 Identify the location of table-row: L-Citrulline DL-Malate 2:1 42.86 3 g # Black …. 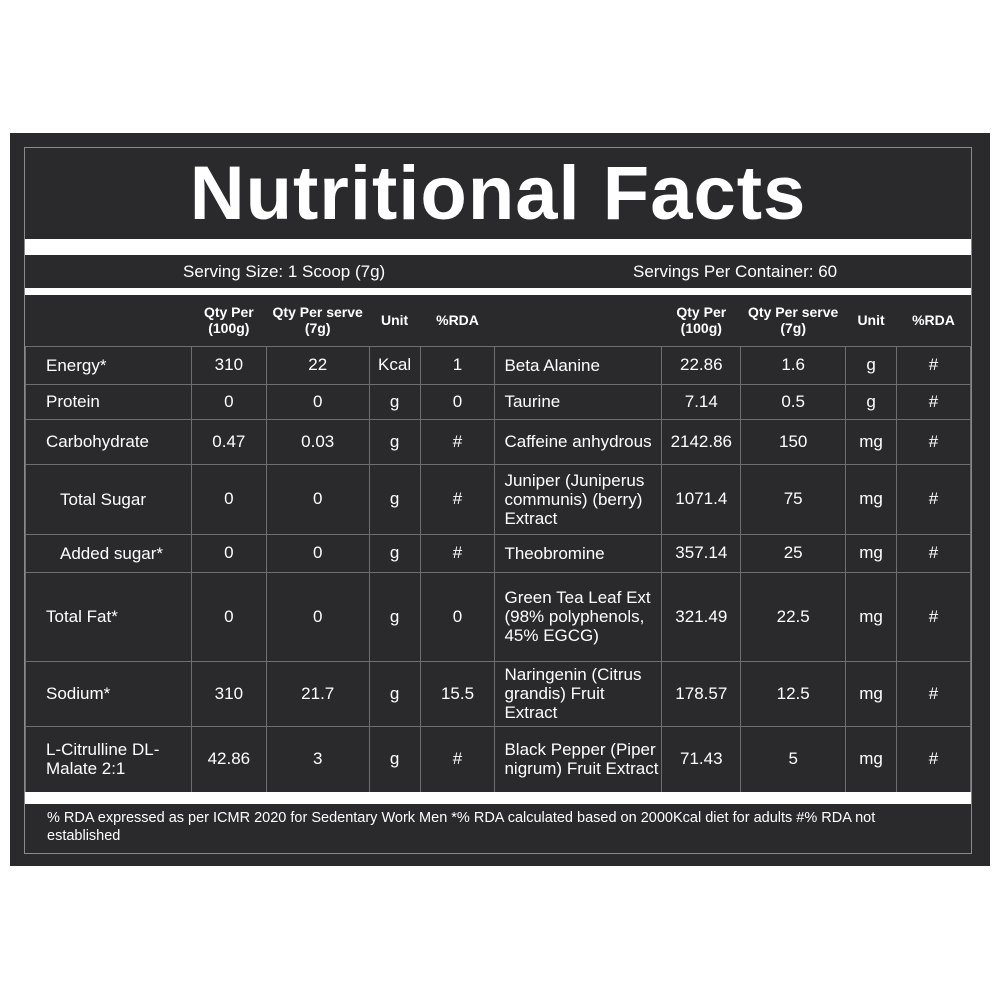
(498, 759).